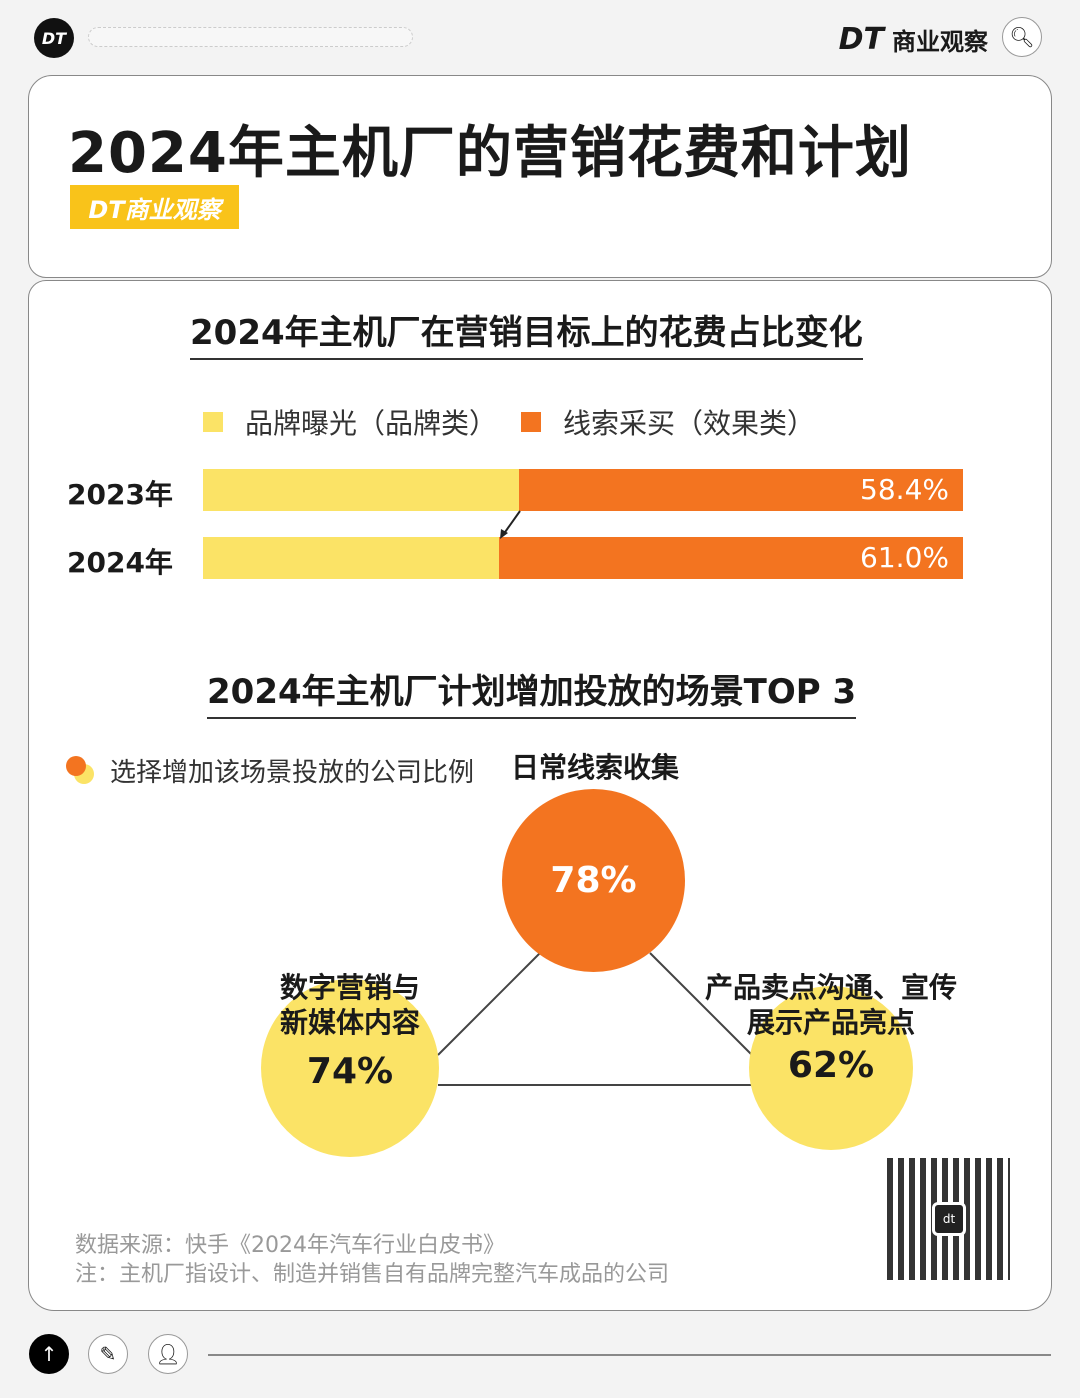  I want to click on scroll-top-button: ↑, so click(49, 1354).